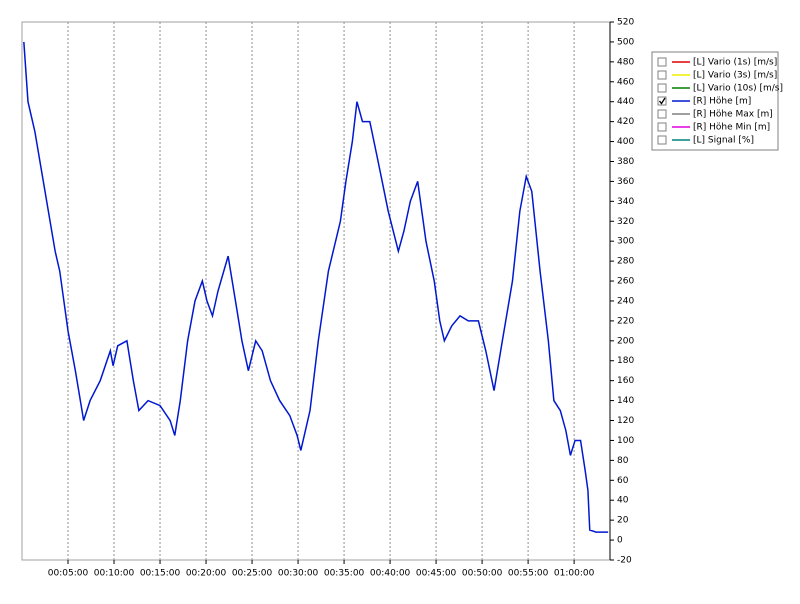 The width and height of the screenshot is (800, 604). What do you see at coordinates (160, 574) in the screenshot?
I see `x-tick-label: 00:15:00` at bounding box center [160, 574].